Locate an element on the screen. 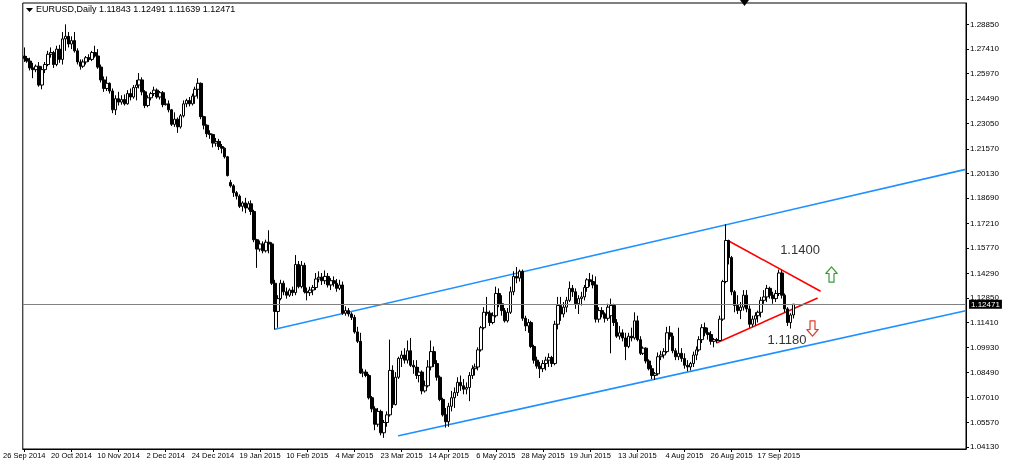  y-tick-label: 1.11410 is located at coordinates (984, 322).